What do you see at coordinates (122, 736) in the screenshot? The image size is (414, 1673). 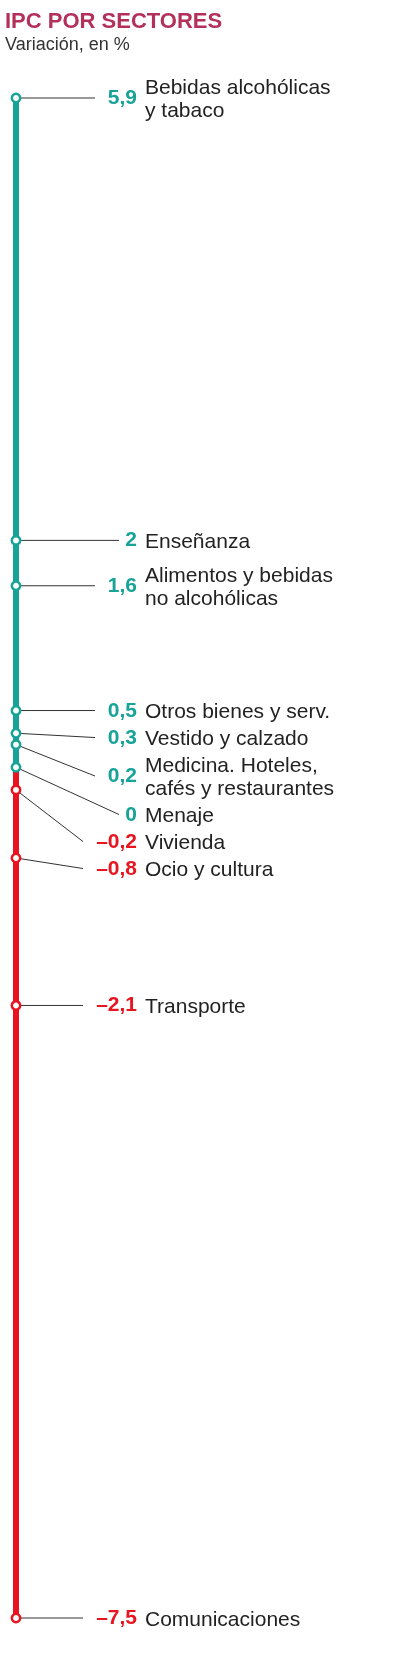 I see `data-label: 0,3` at bounding box center [122, 736].